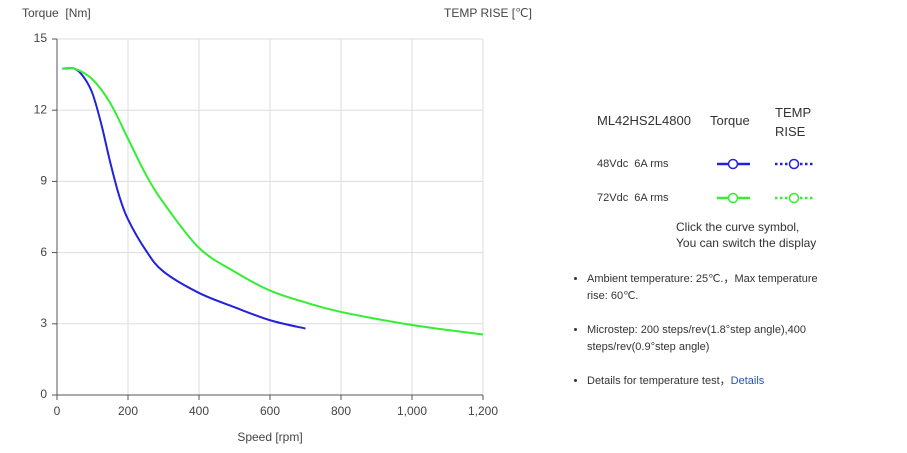 This screenshot has height=453, width=907. Describe the element at coordinates (43, 252) in the screenshot. I see `y-tick-label: 6` at that location.